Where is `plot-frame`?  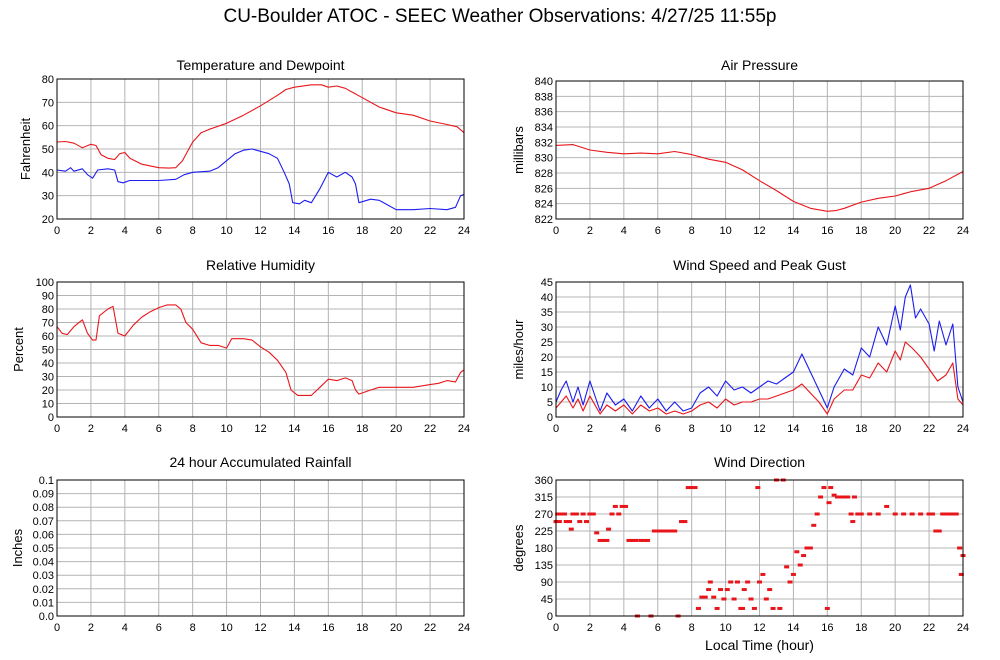 plot-frame is located at coordinates (260, 349).